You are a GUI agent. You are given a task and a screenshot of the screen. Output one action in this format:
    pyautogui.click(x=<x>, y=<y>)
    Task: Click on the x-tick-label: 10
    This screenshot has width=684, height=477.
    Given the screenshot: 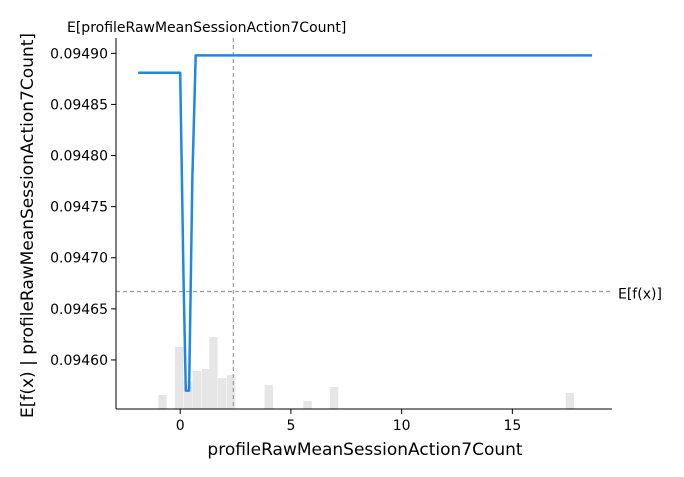 What is the action you would take?
    pyautogui.click(x=402, y=426)
    